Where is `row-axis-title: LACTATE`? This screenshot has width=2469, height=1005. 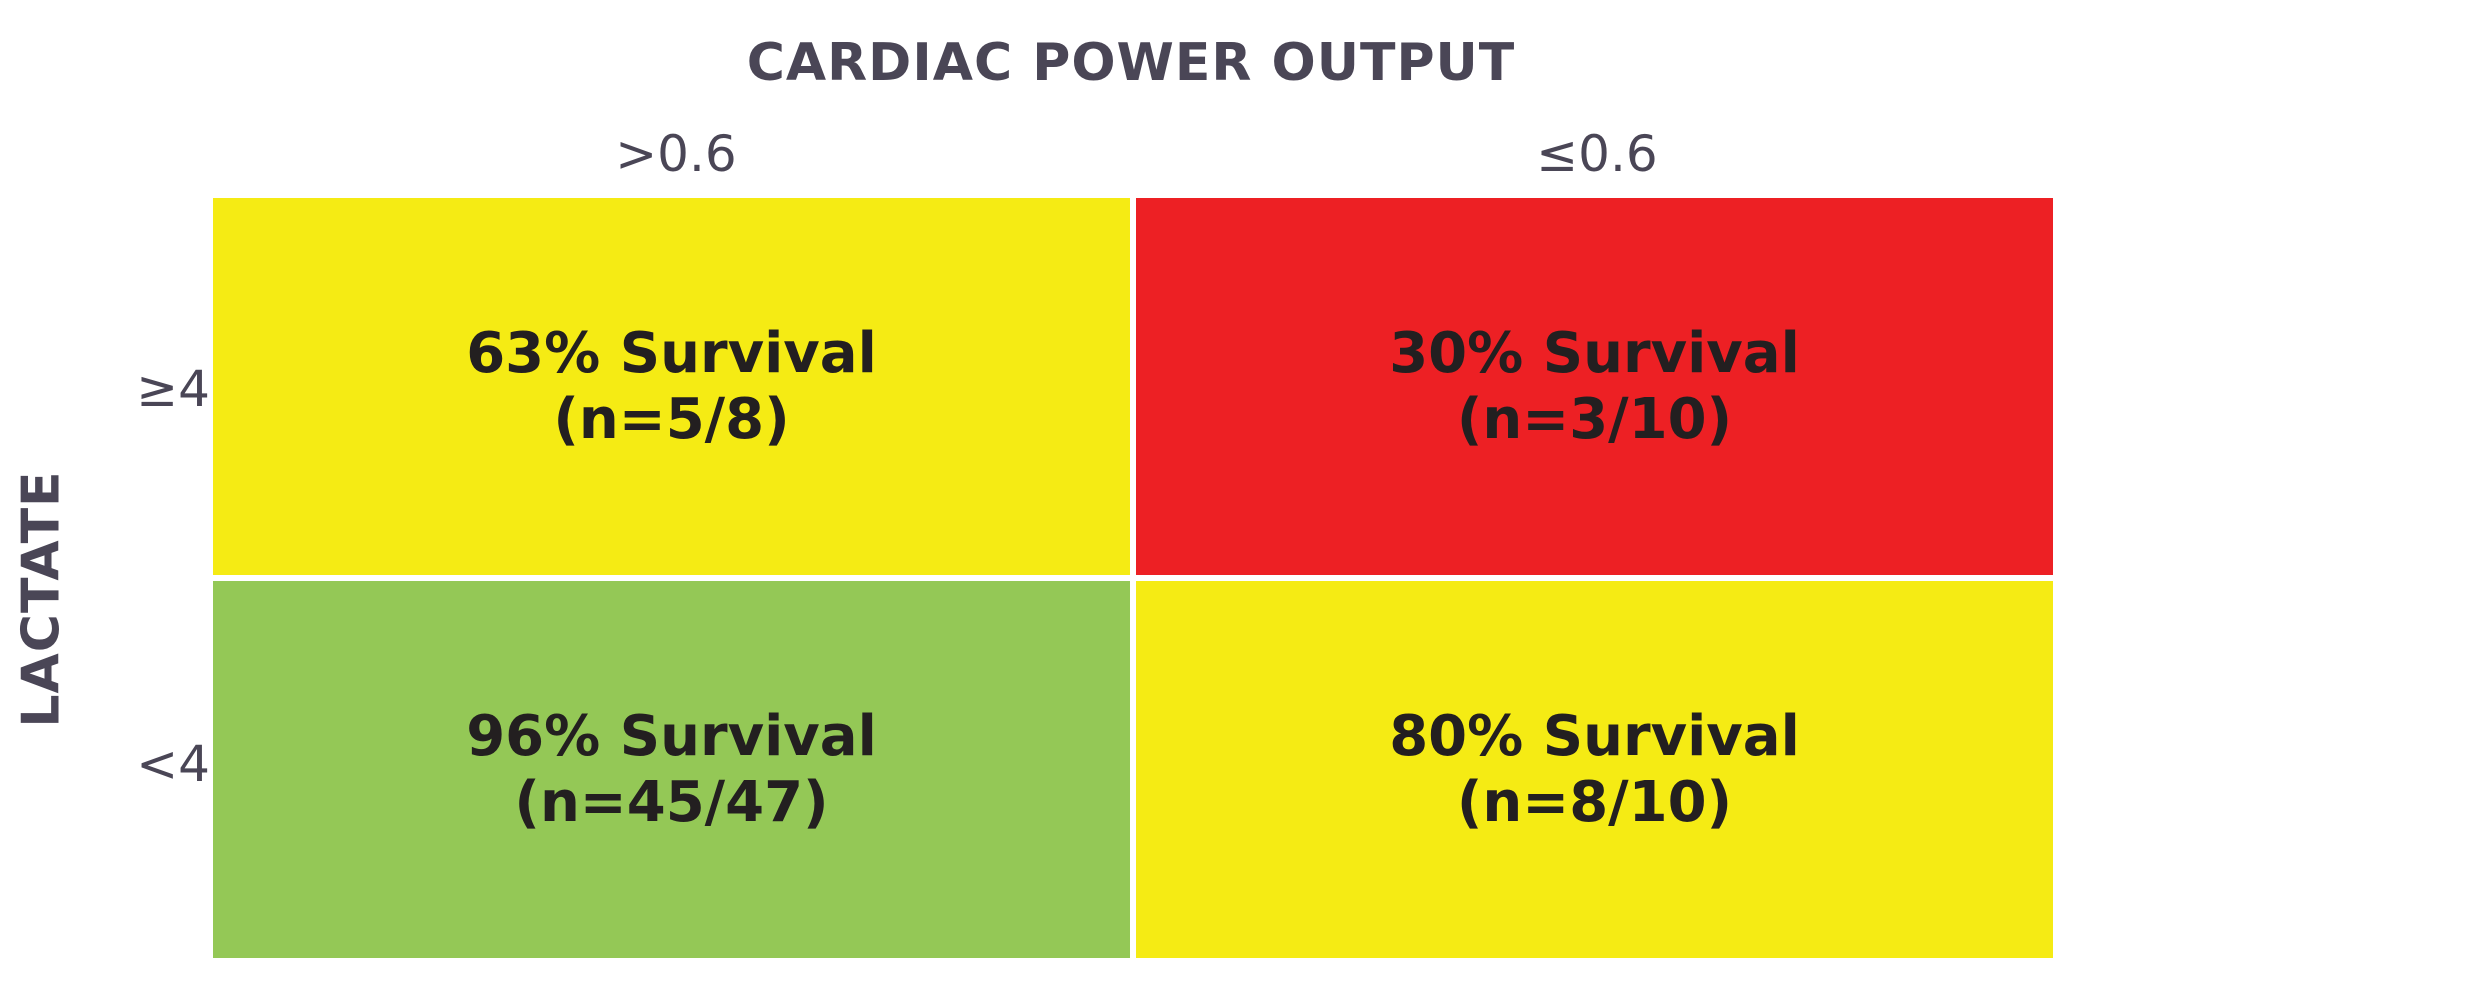
row-axis-title: LACTATE is located at coordinates (42, 599).